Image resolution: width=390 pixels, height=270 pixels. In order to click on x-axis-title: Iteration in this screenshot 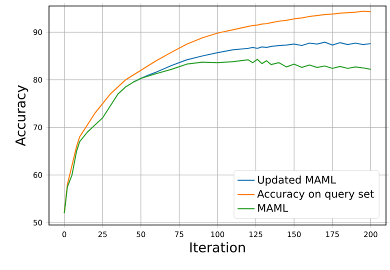, I will do `click(217, 247)`.